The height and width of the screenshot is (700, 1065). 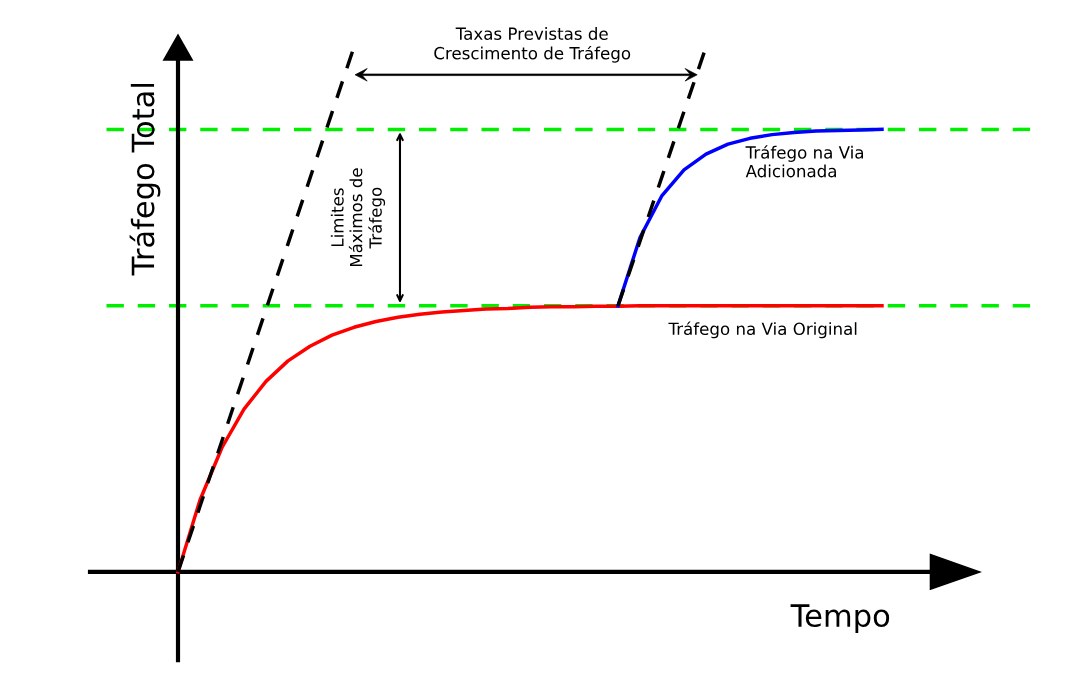 I want to click on annotation: Limites Máximos de Tráfego, so click(x=358, y=217).